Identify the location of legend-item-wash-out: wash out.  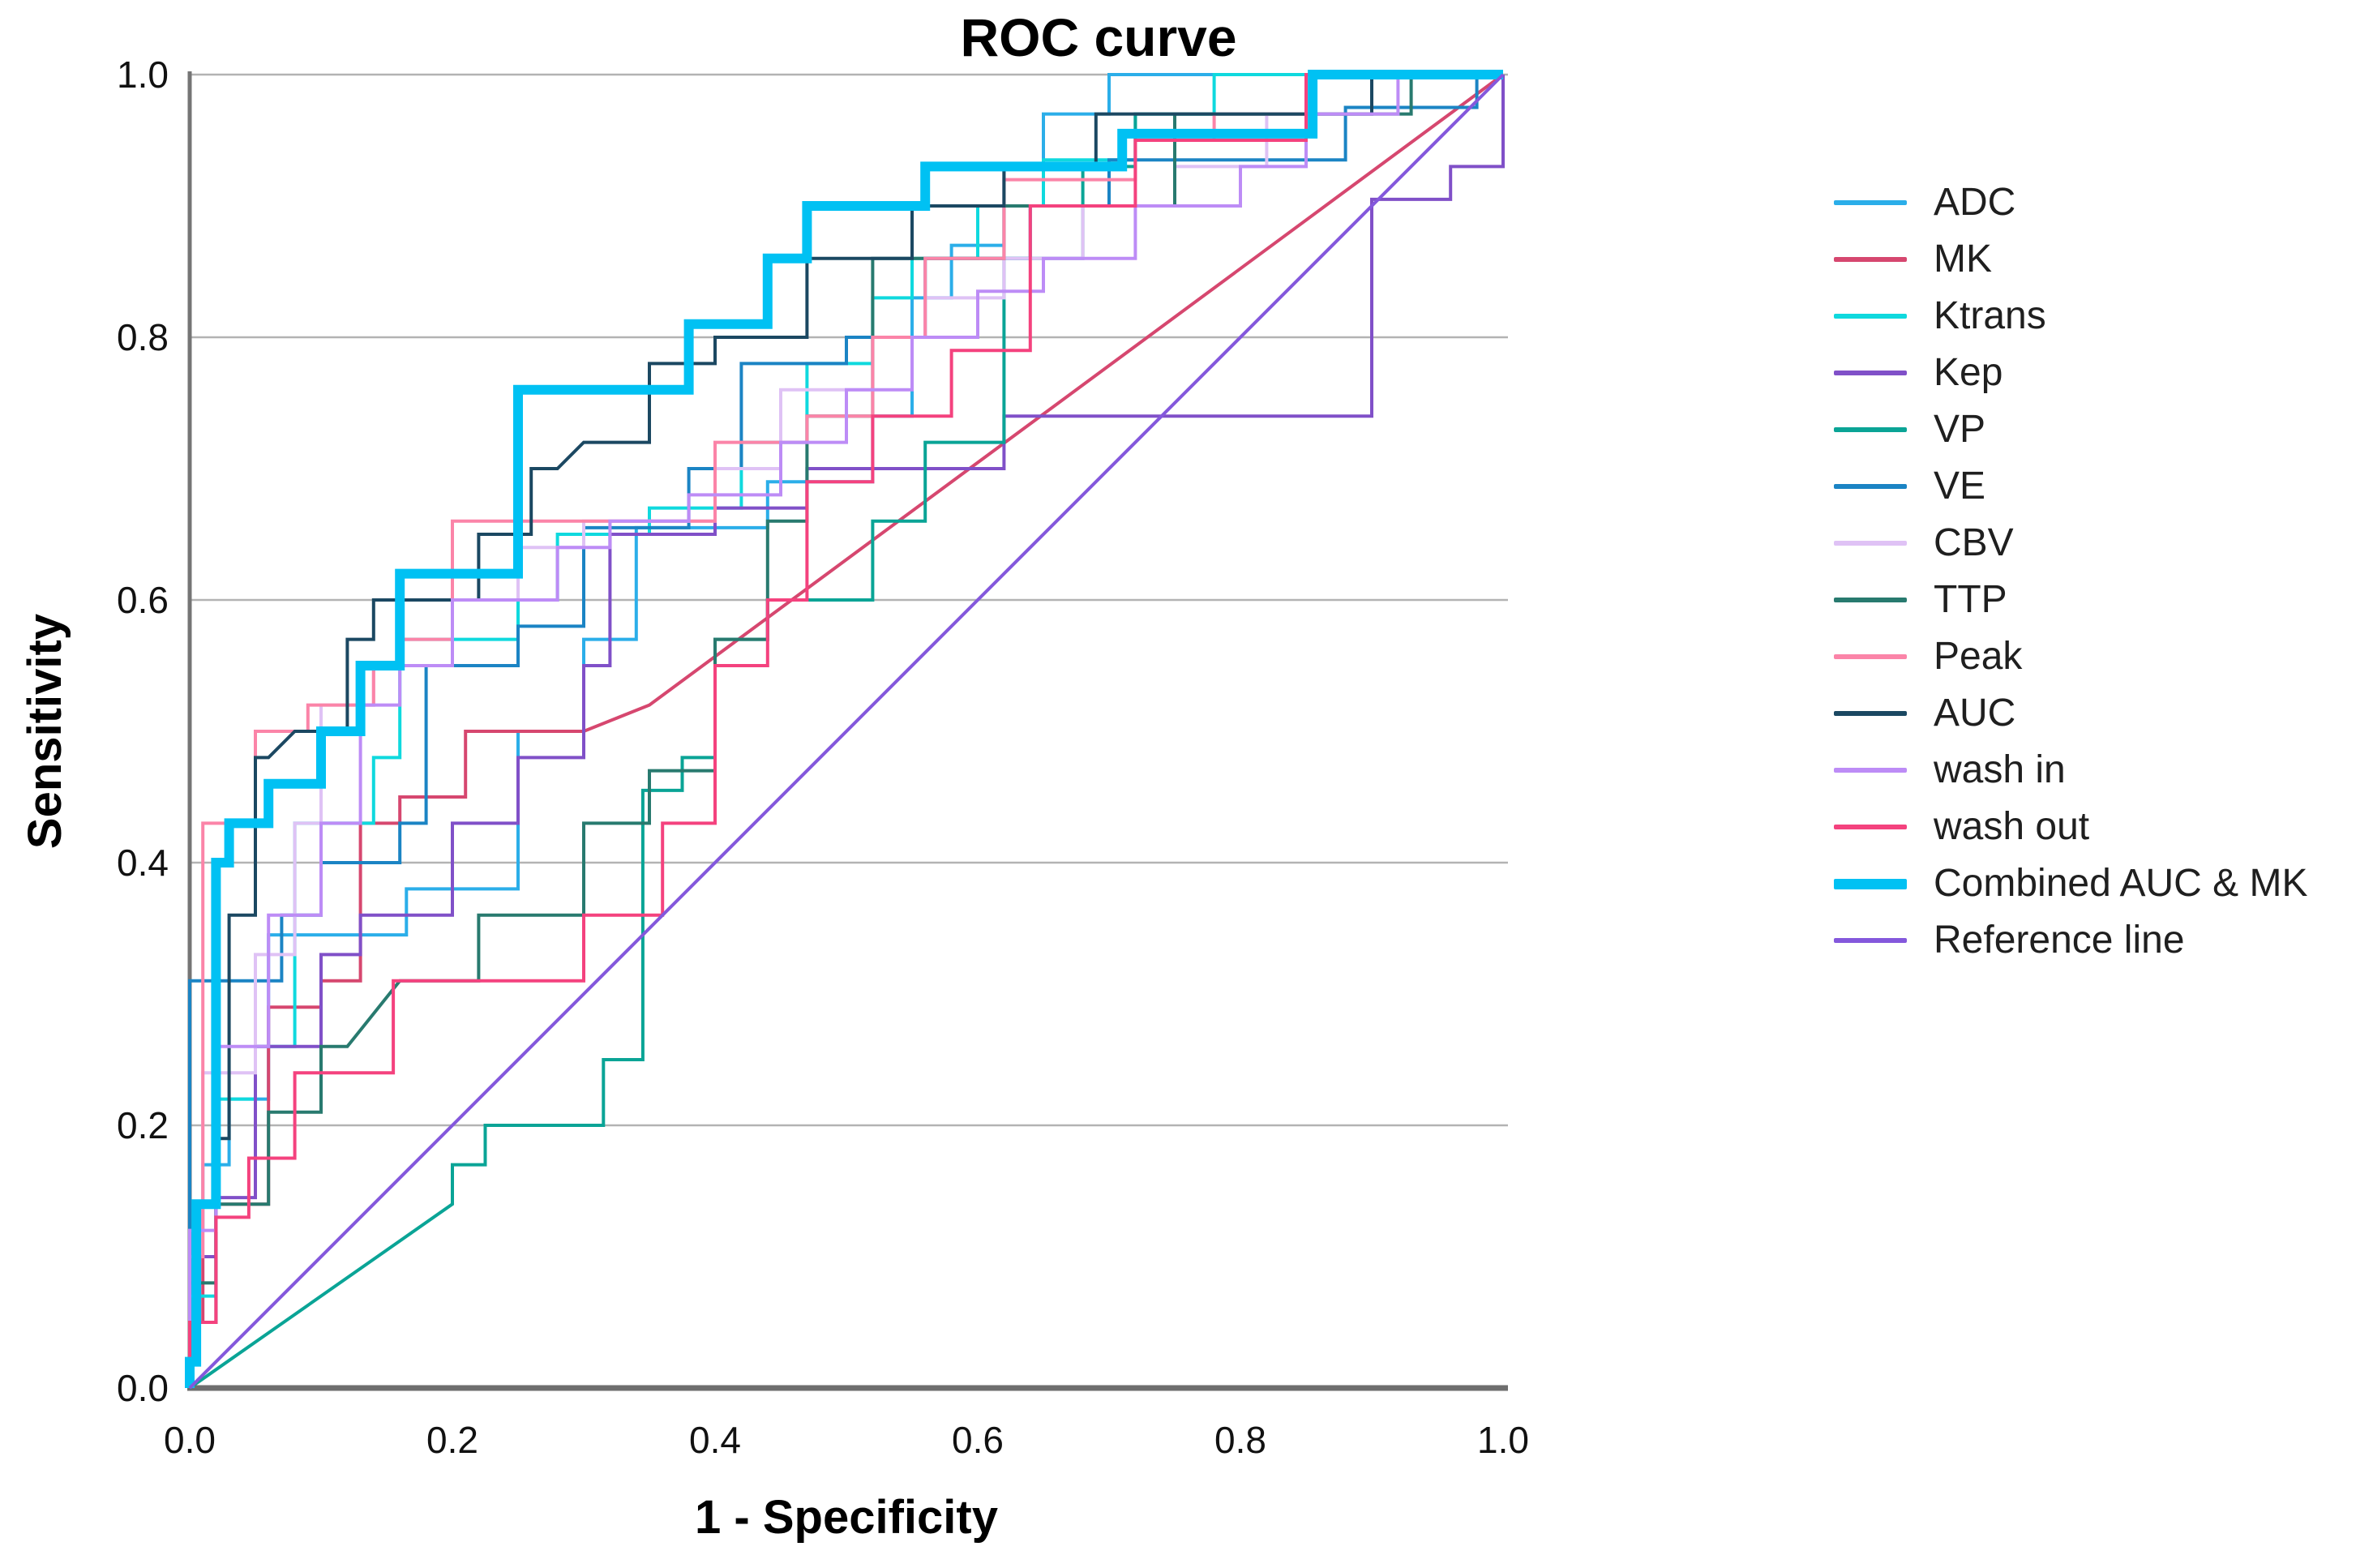
(2101, 827).